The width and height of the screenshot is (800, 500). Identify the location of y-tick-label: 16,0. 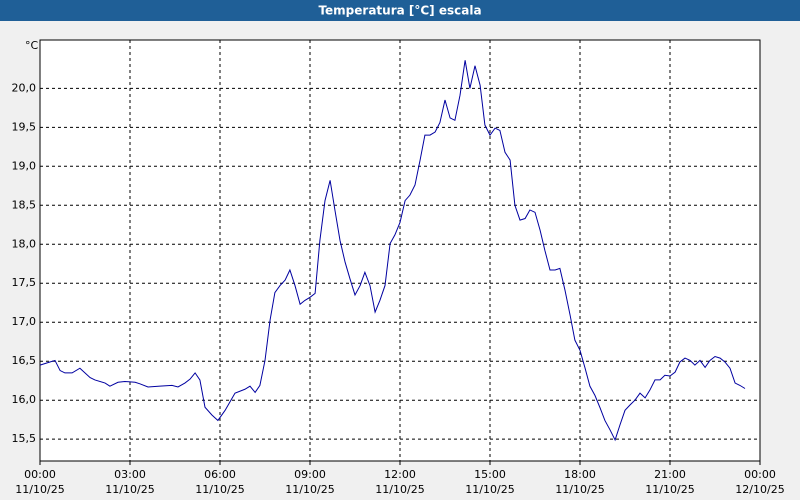
(24, 399).